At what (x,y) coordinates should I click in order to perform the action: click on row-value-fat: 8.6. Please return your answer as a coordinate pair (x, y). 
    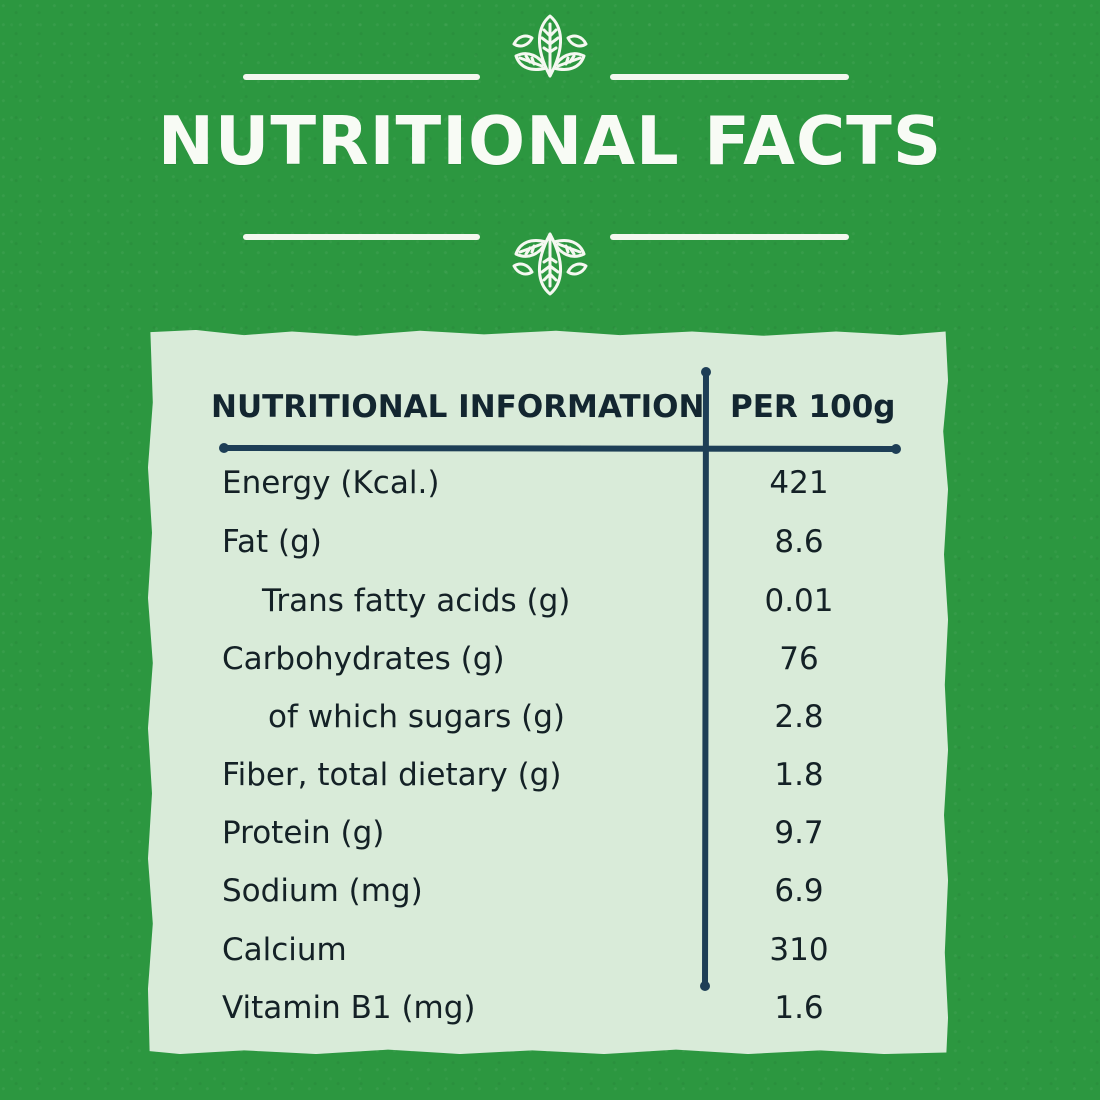
    Looking at the image, I should click on (799, 542).